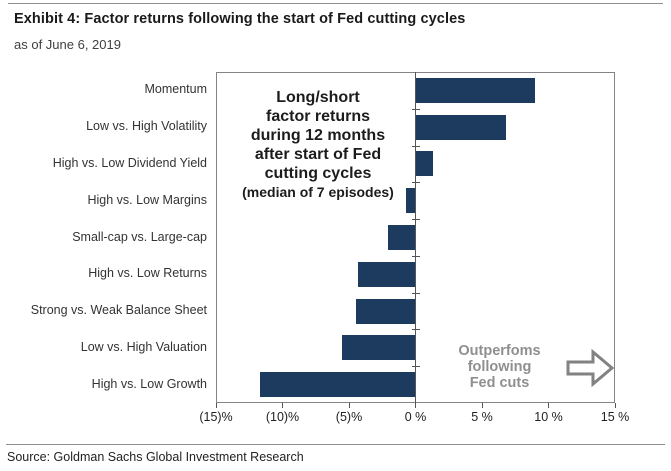 The height and width of the screenshot is (471, 671). What do you see at coordinates (335, 444) in the screenshot?
I see `bottom-divider` at bounding box center [335, 444].